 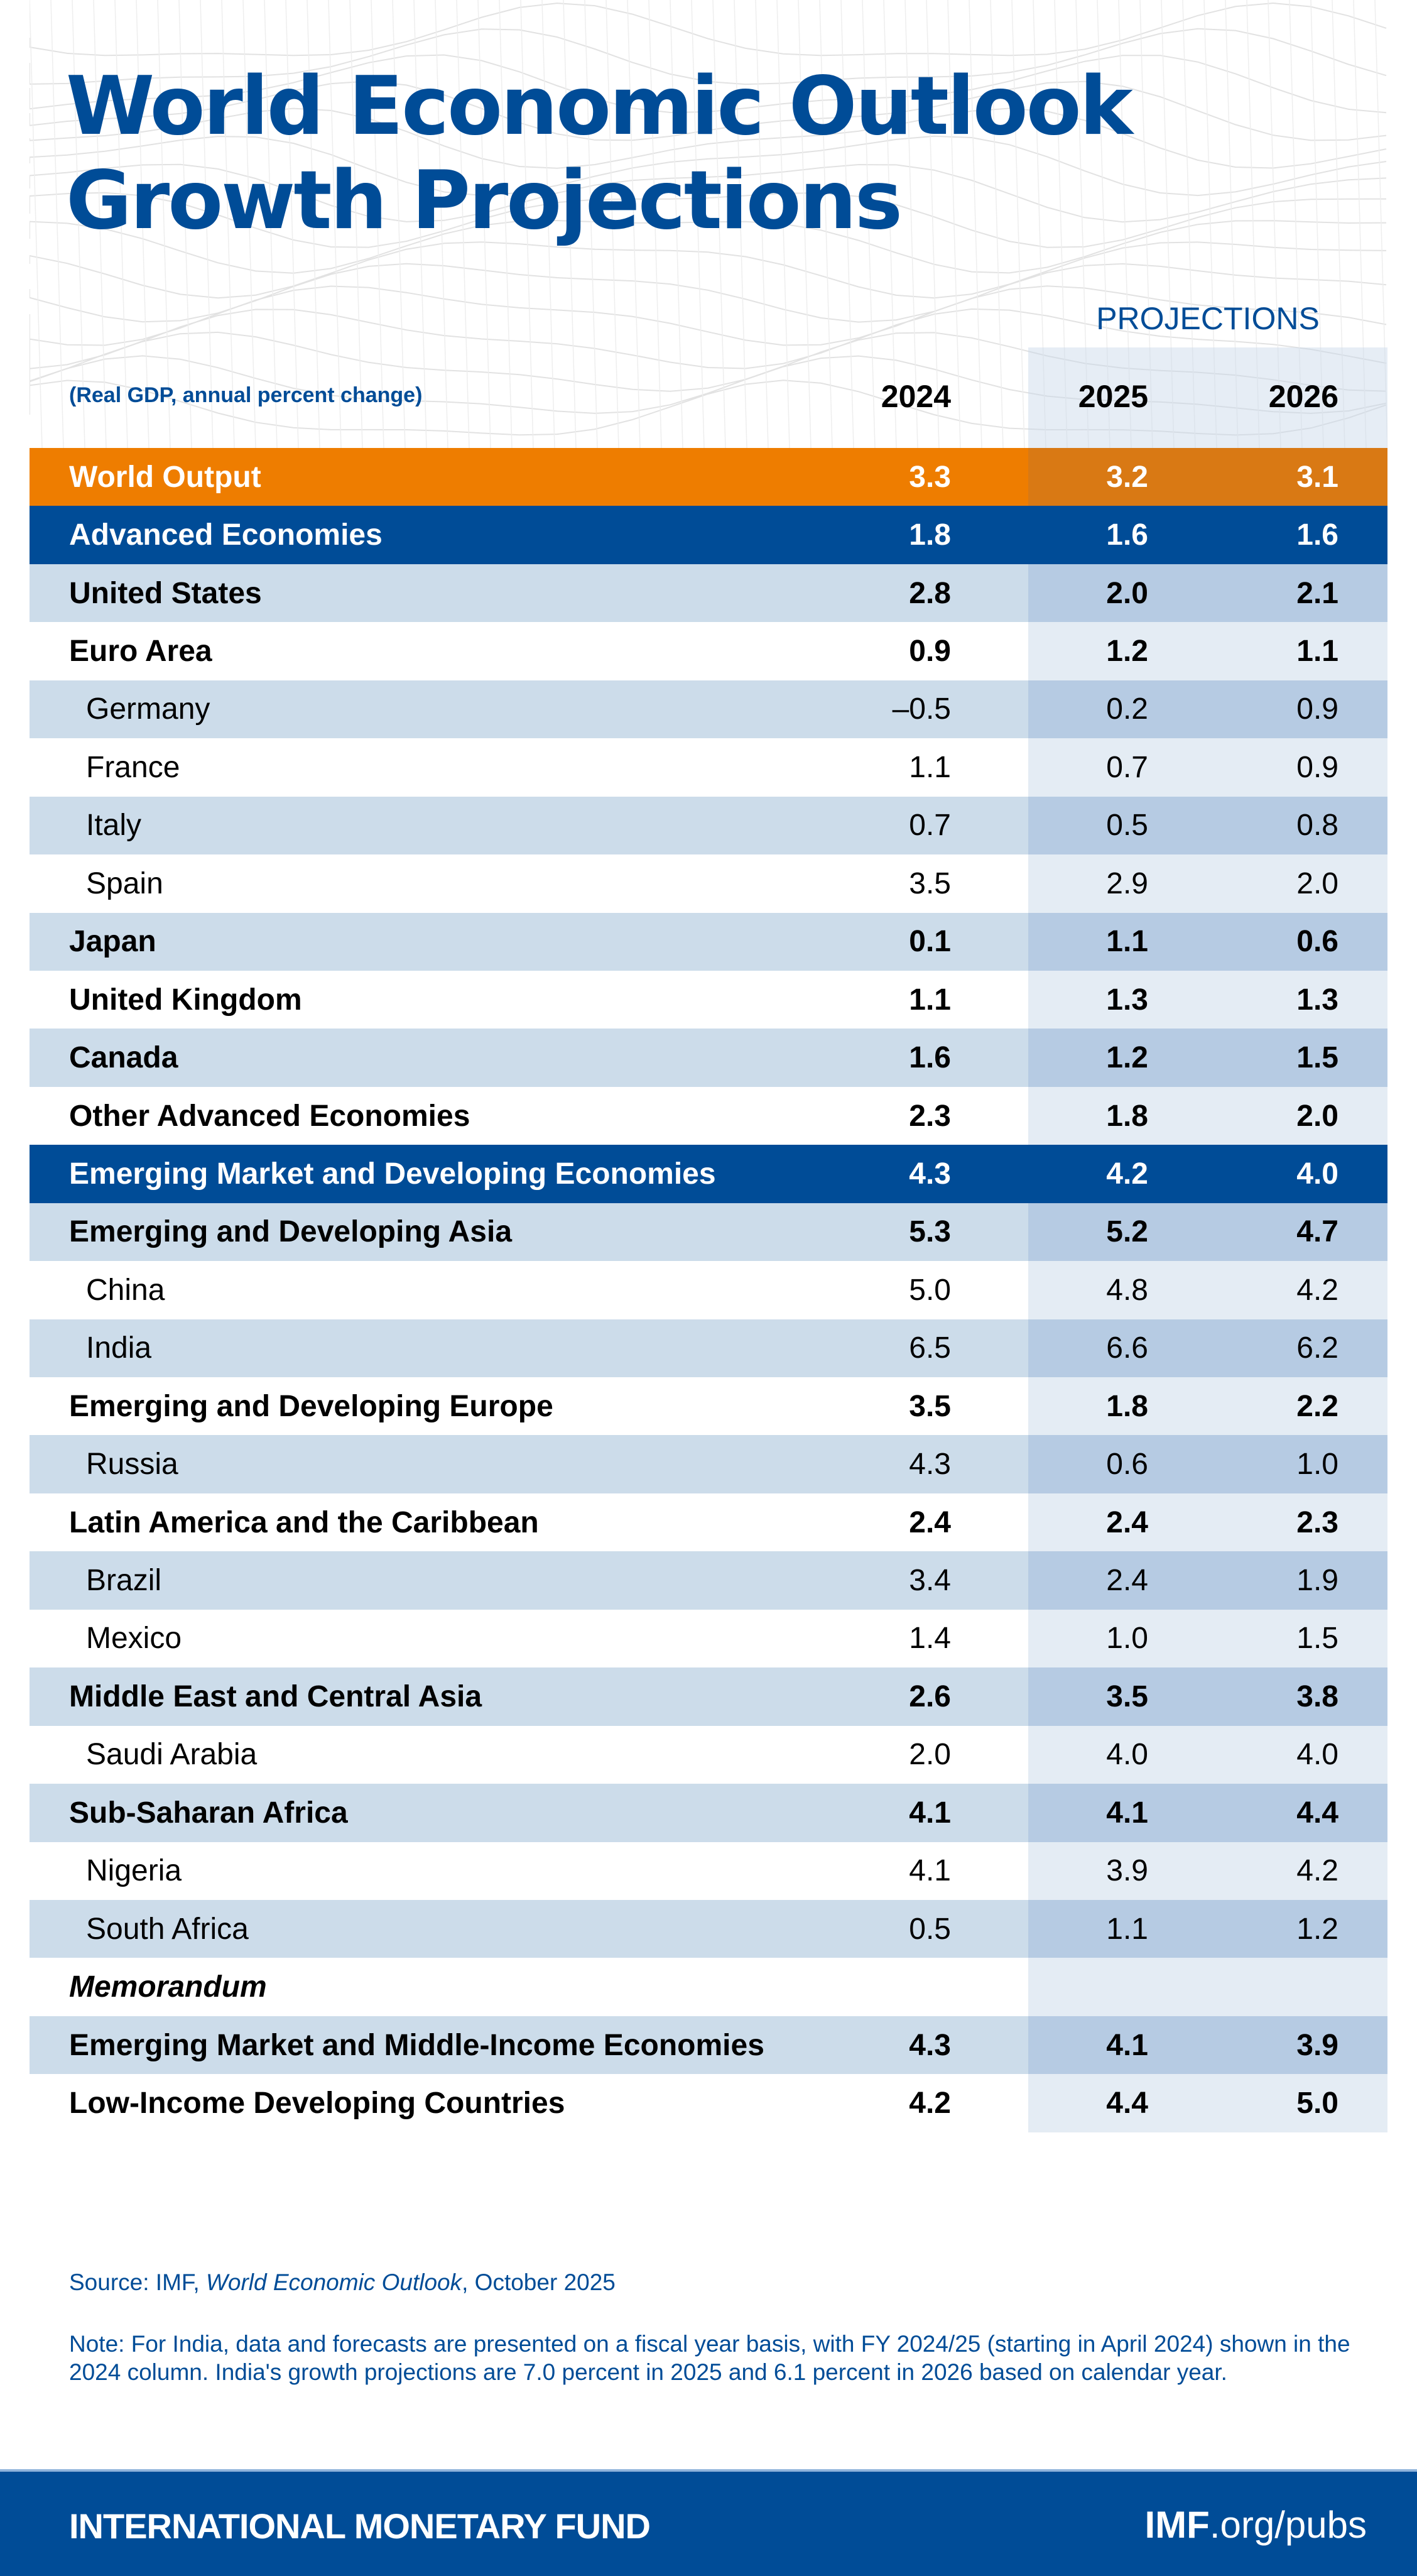 What do you see at coordinates (930, 1639) in the screenshot?
I see `value-2024: 1.4` at bounding box center [930, 1639].